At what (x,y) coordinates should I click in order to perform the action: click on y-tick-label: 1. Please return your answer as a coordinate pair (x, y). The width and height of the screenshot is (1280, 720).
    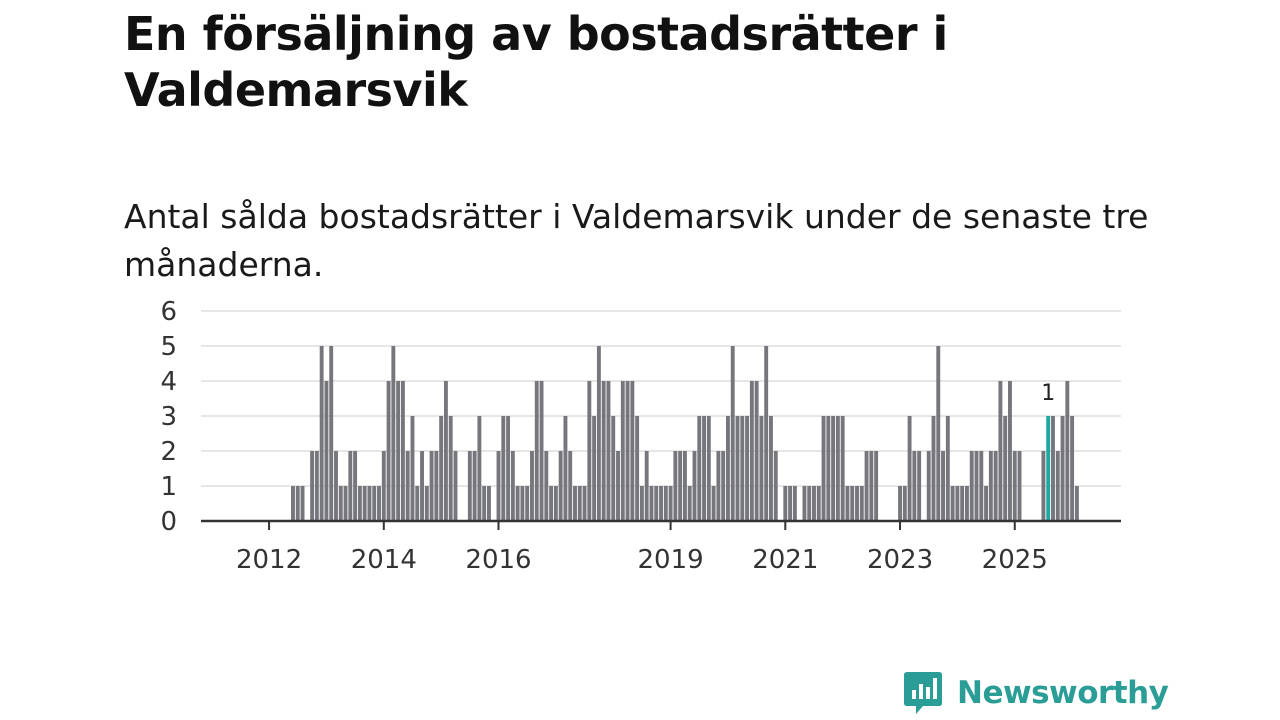
    Looking at the image, I should click on (168, 487).